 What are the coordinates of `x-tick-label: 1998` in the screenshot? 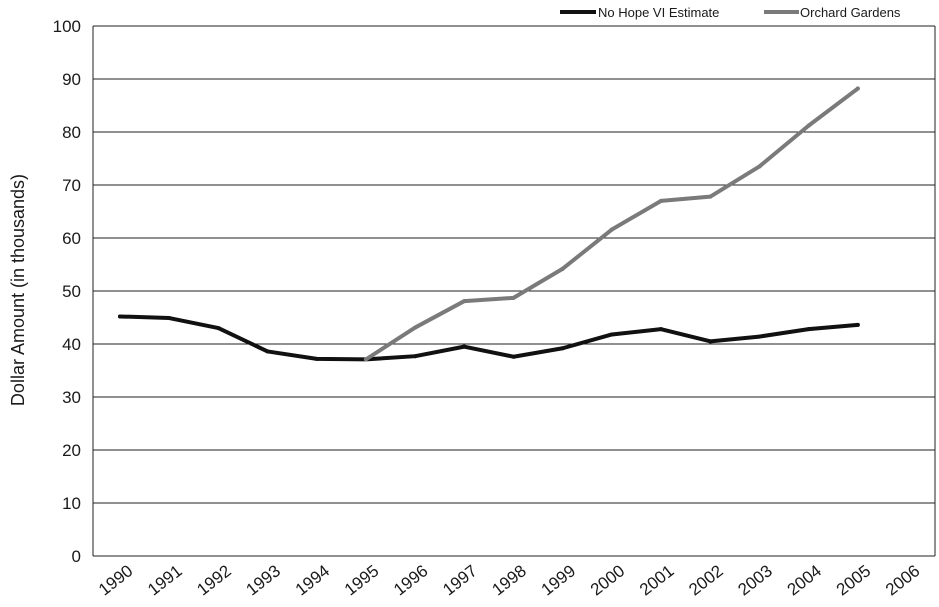 It's located at (509, 580).